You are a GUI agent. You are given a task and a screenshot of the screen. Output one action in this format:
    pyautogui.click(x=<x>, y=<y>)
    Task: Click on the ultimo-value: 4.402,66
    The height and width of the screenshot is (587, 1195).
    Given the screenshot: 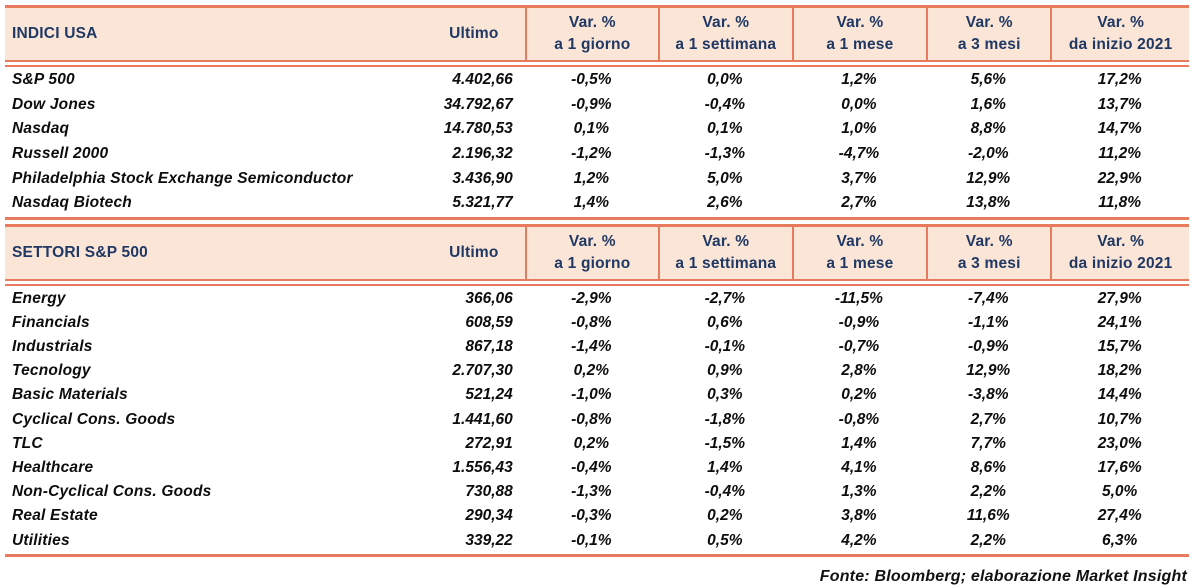 What is the action you would take?
    pyautogui.click(x=482, y=80)
    